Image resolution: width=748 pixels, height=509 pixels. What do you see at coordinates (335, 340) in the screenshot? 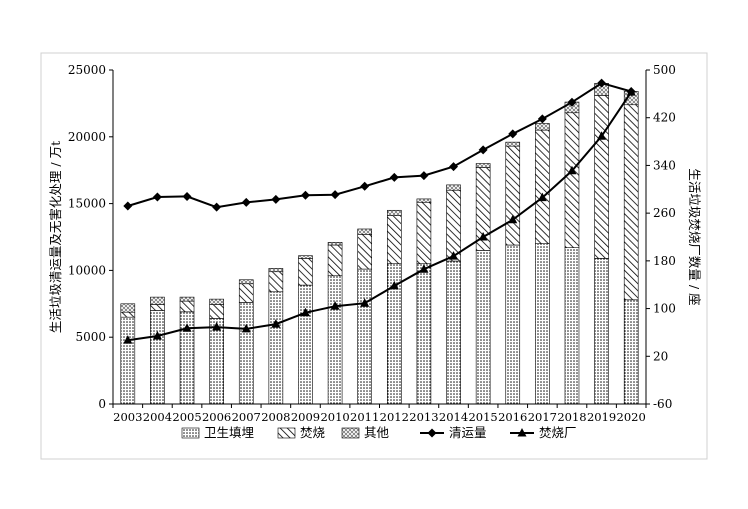
I see `bar-dots-2010` at bounding box center [335, 340].